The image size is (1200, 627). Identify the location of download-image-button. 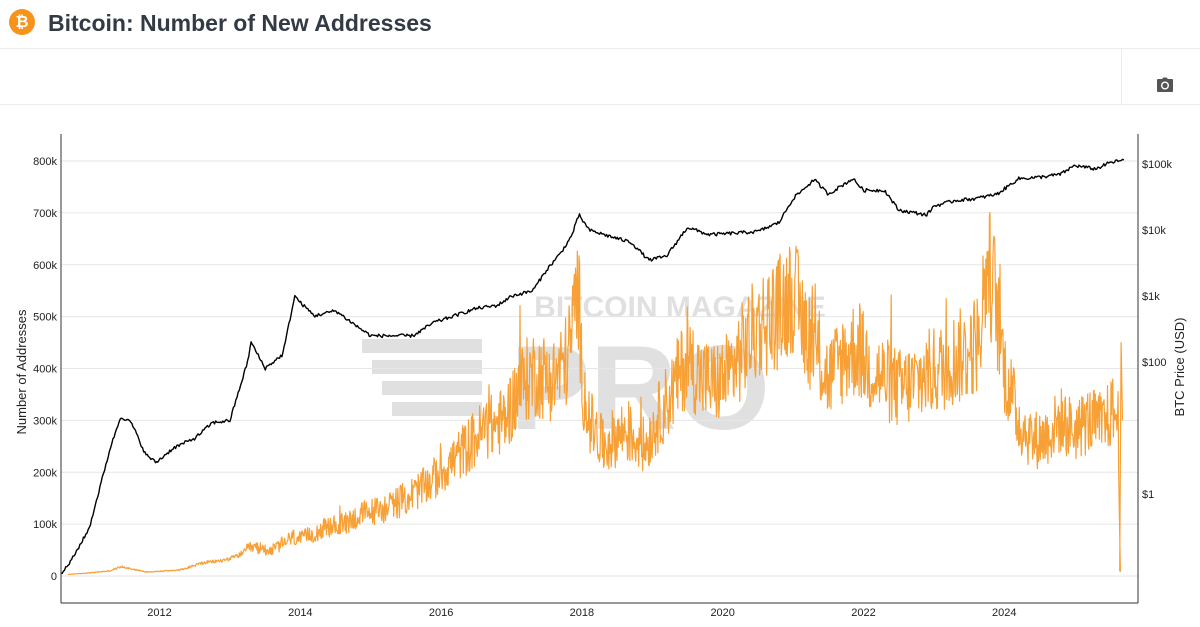
(1165, 85).